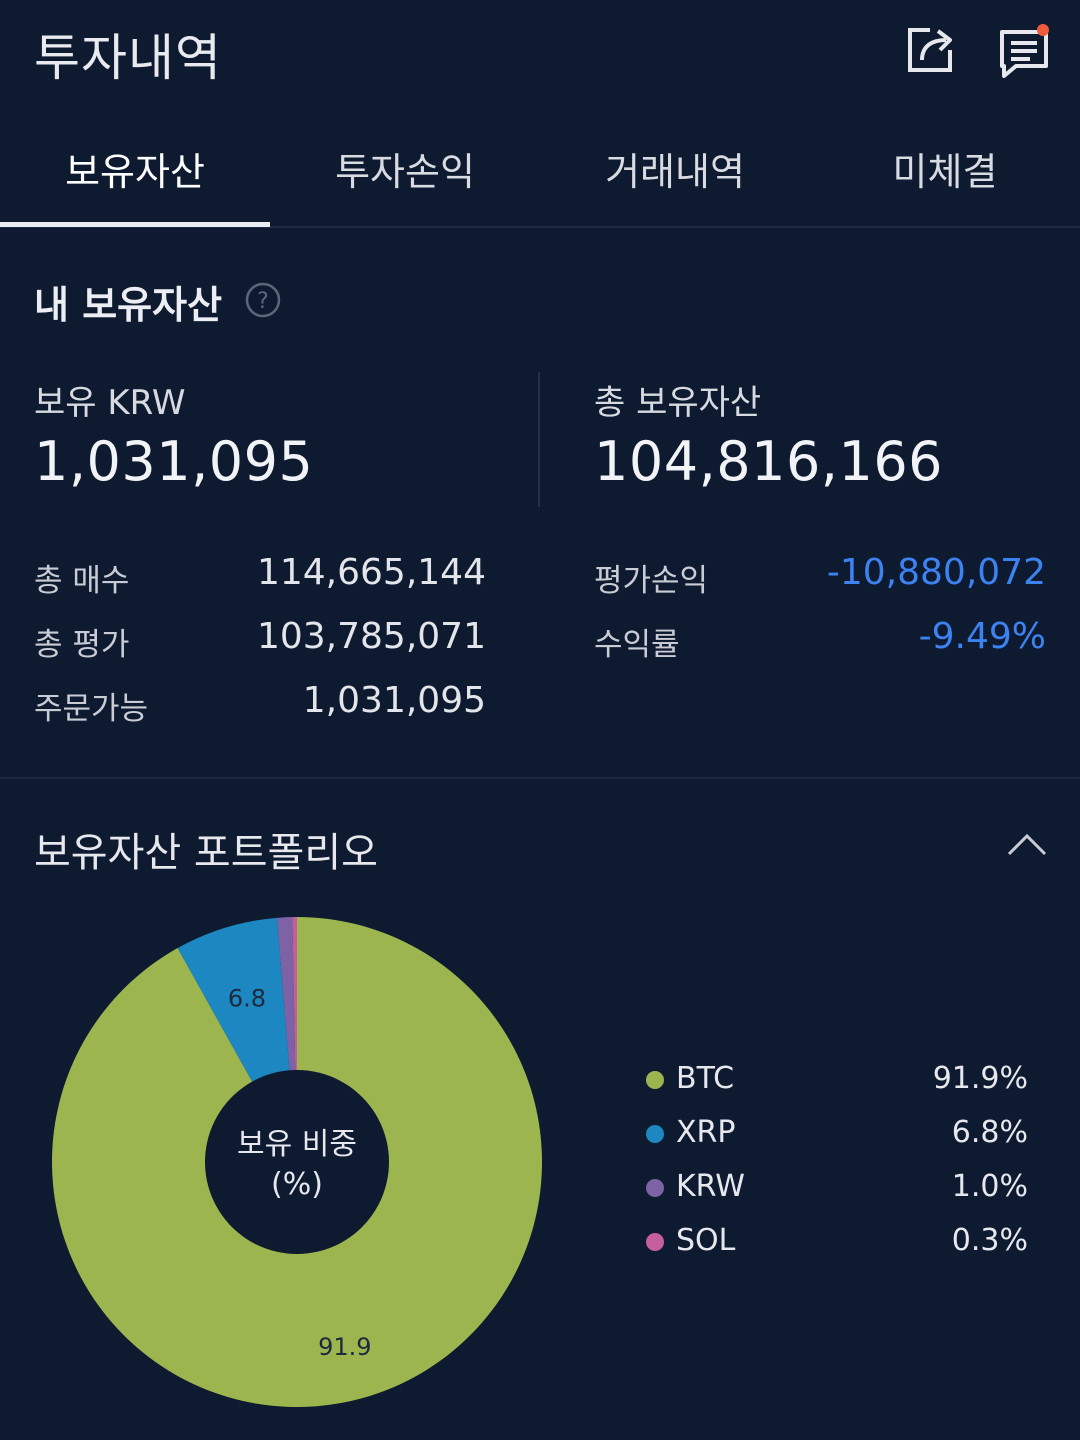 This screenshot has width=1080, height=1440. What do you see at coordinates (247, 998) in the screenshot?
I see `donut-label-xrp: 6.8` at bounding box center [247, 998].